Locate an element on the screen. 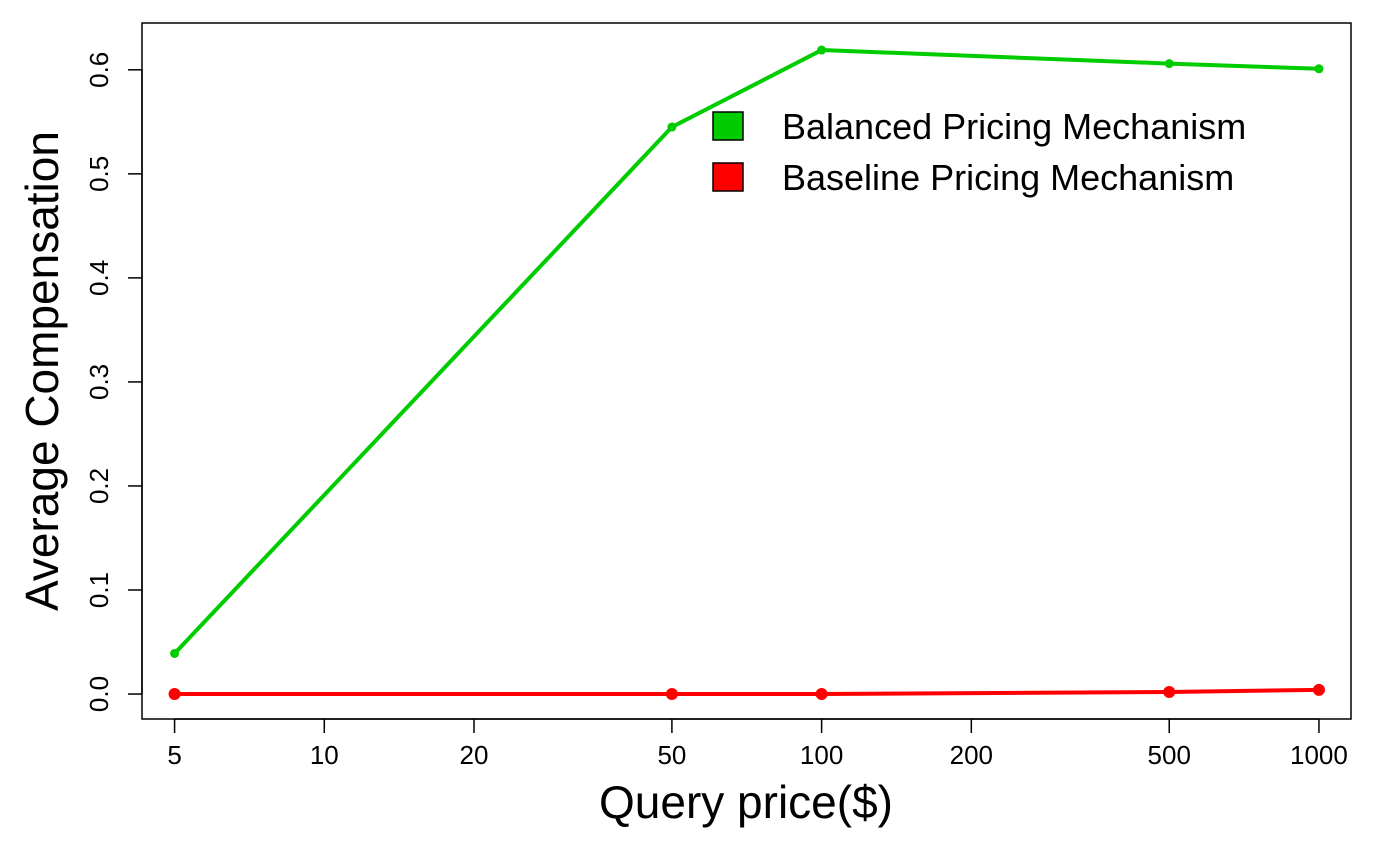  legend-item: Baseline Pricing Mechanism is located at coordinates (973, 177).